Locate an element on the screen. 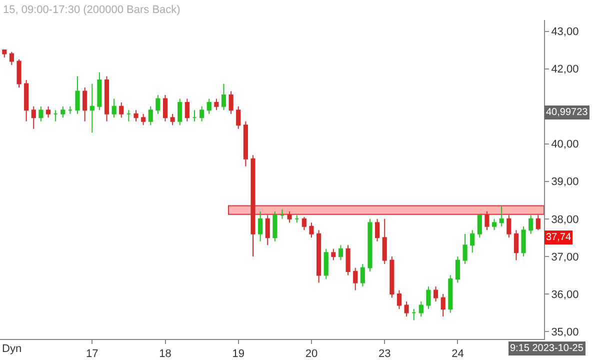 Image resolution: width=600 pixels, height=360 pixels. y-tick-label: 37,00 is located at coordinates (565, 257).